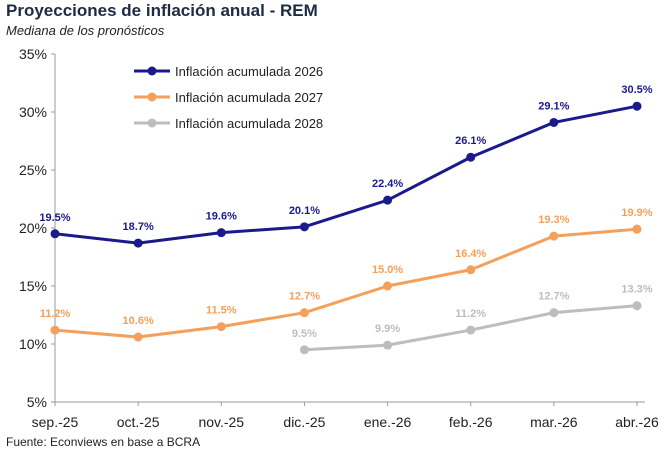 Image resolution: width=666 pixels, height=454 pixels. What do you see at coordinates (388, 422) in the screenshot?
I see `x-tick-label: ene.-26` at bounding box center [388, 422].